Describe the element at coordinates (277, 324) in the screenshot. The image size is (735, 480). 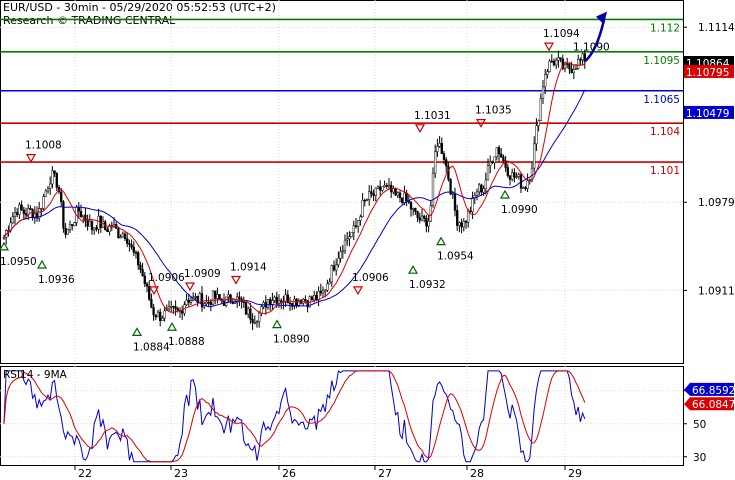
I see `low-marker` at that location.